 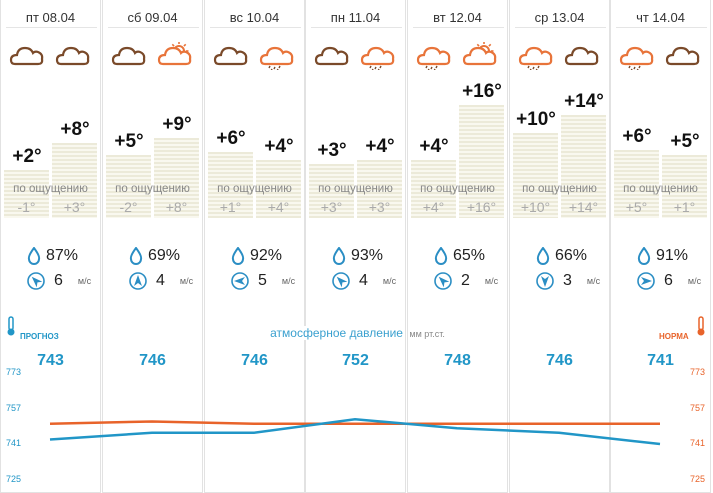 I want to click on humidity-value: 92%, so click(x=266, y=255).